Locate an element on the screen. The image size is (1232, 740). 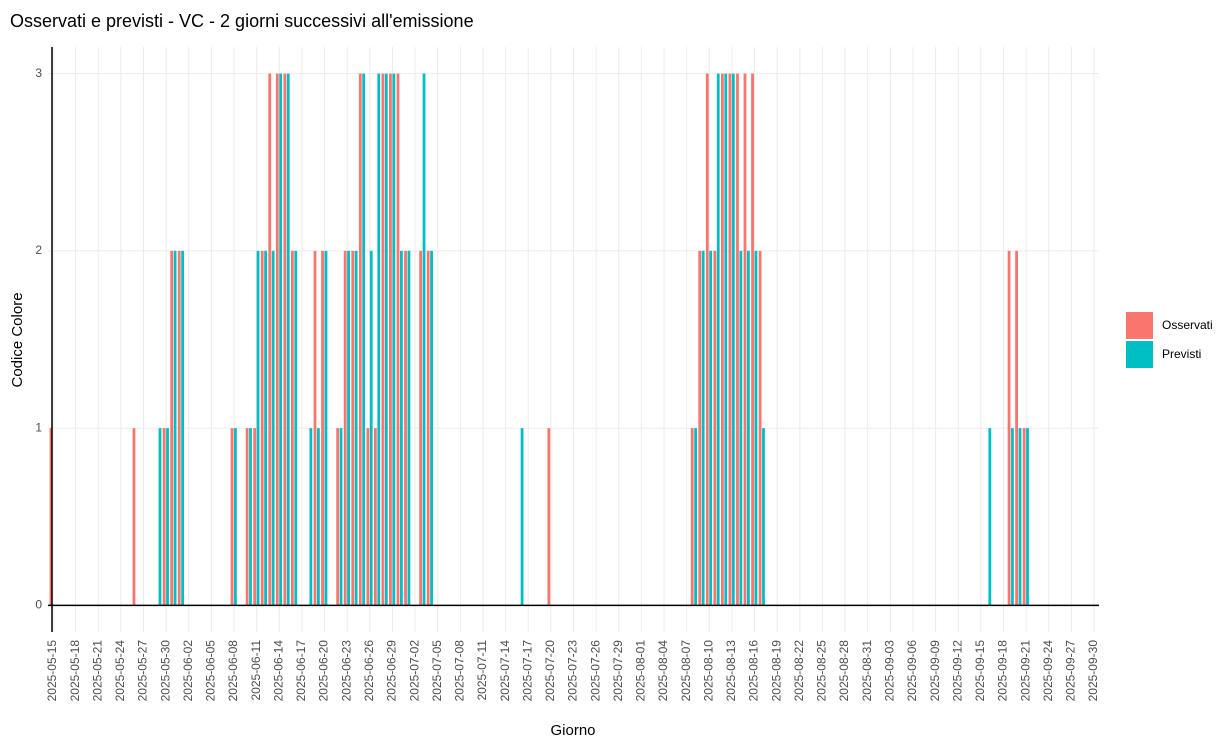
x-tick-label: 2025-07-05 is located at coordinates (437, 671).